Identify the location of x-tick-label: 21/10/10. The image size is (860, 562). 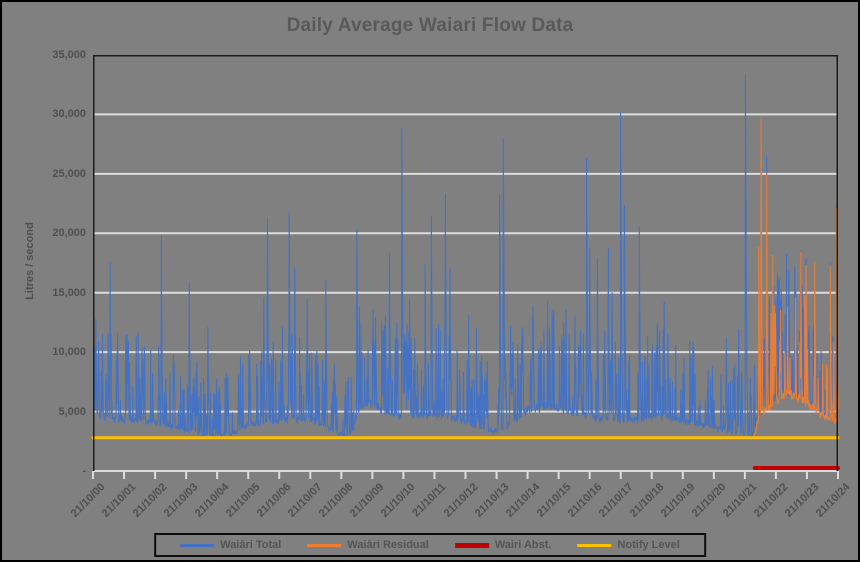
(398, 500).